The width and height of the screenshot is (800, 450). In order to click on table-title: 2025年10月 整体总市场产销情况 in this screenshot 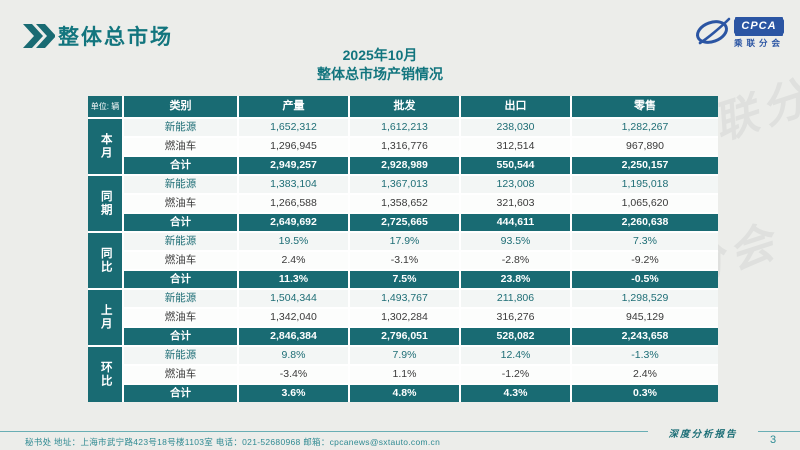, I will do `click(380, 65)`.